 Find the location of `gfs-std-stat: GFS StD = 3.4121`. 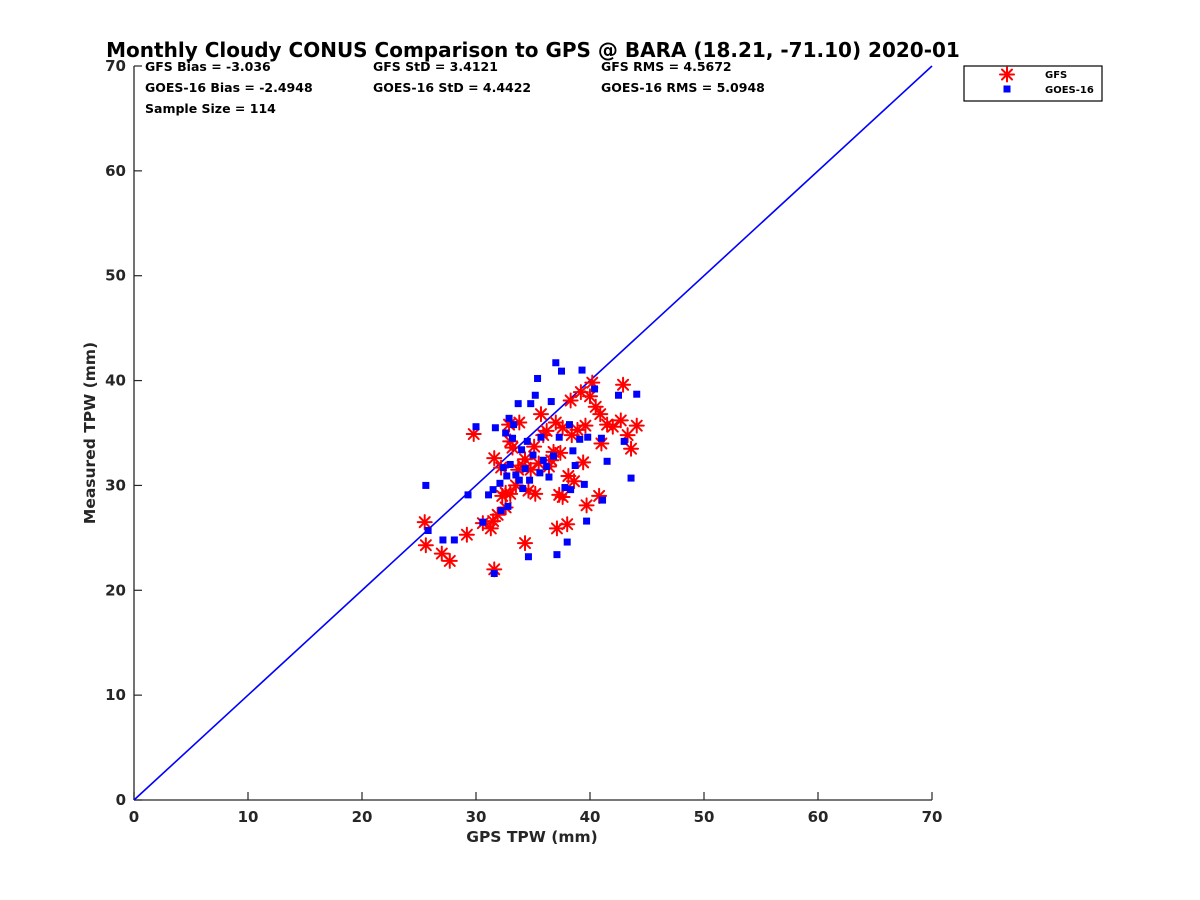

gfs-std-stat: GFS StD = 3.4121 is located at coordinates (435, 66).